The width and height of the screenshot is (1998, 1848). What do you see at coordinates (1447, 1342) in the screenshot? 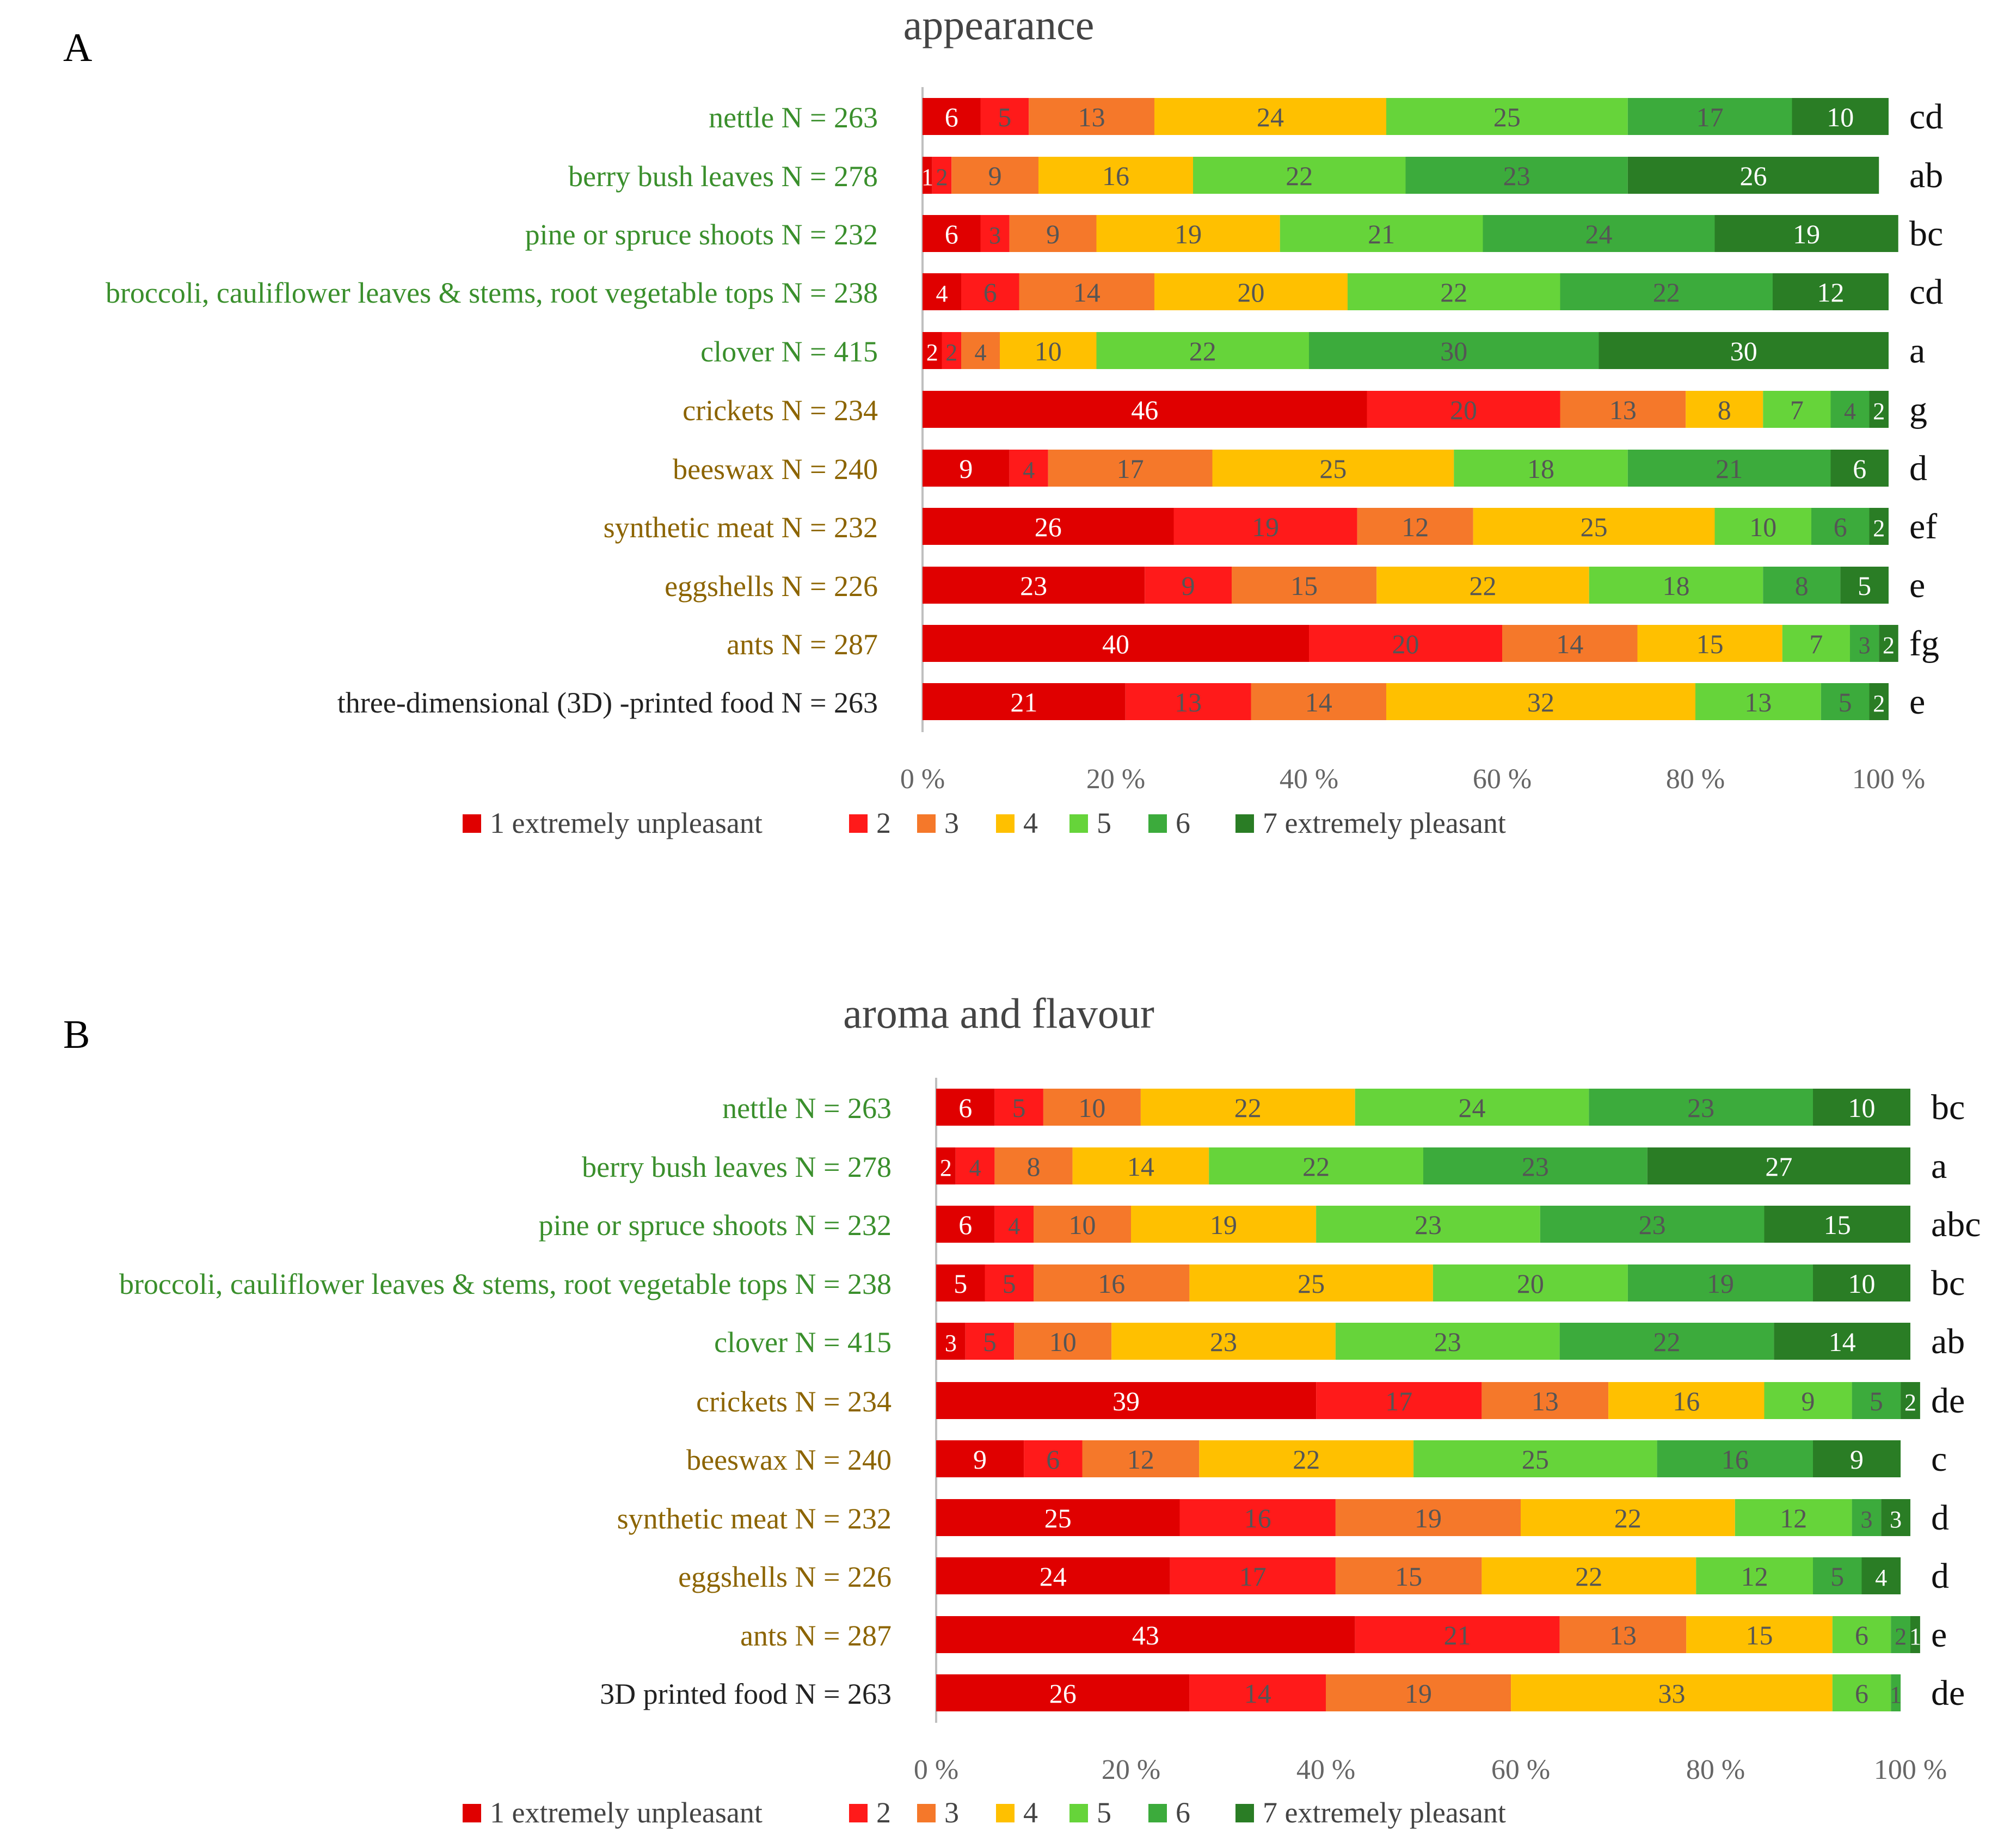
I see `data-label: 23` at bounding box center [1447, 1342].